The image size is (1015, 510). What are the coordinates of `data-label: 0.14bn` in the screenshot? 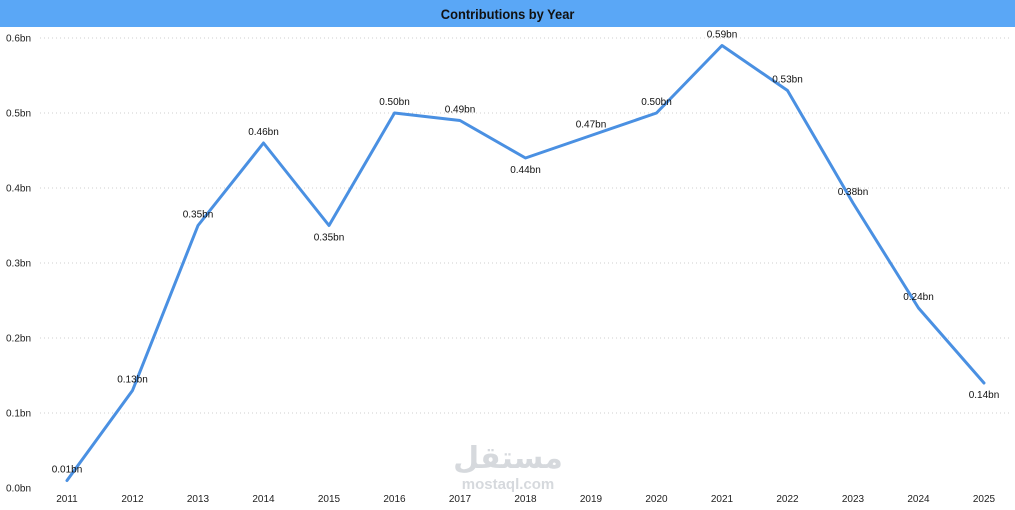 It's located at (984, 395).